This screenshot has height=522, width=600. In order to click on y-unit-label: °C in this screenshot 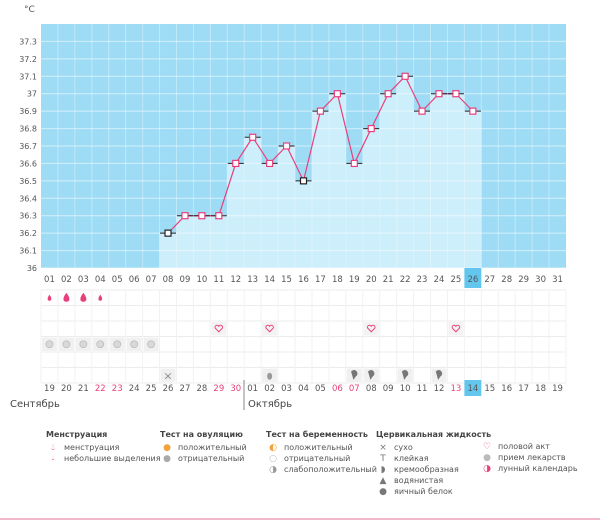, I will do `click(29, 10)`.